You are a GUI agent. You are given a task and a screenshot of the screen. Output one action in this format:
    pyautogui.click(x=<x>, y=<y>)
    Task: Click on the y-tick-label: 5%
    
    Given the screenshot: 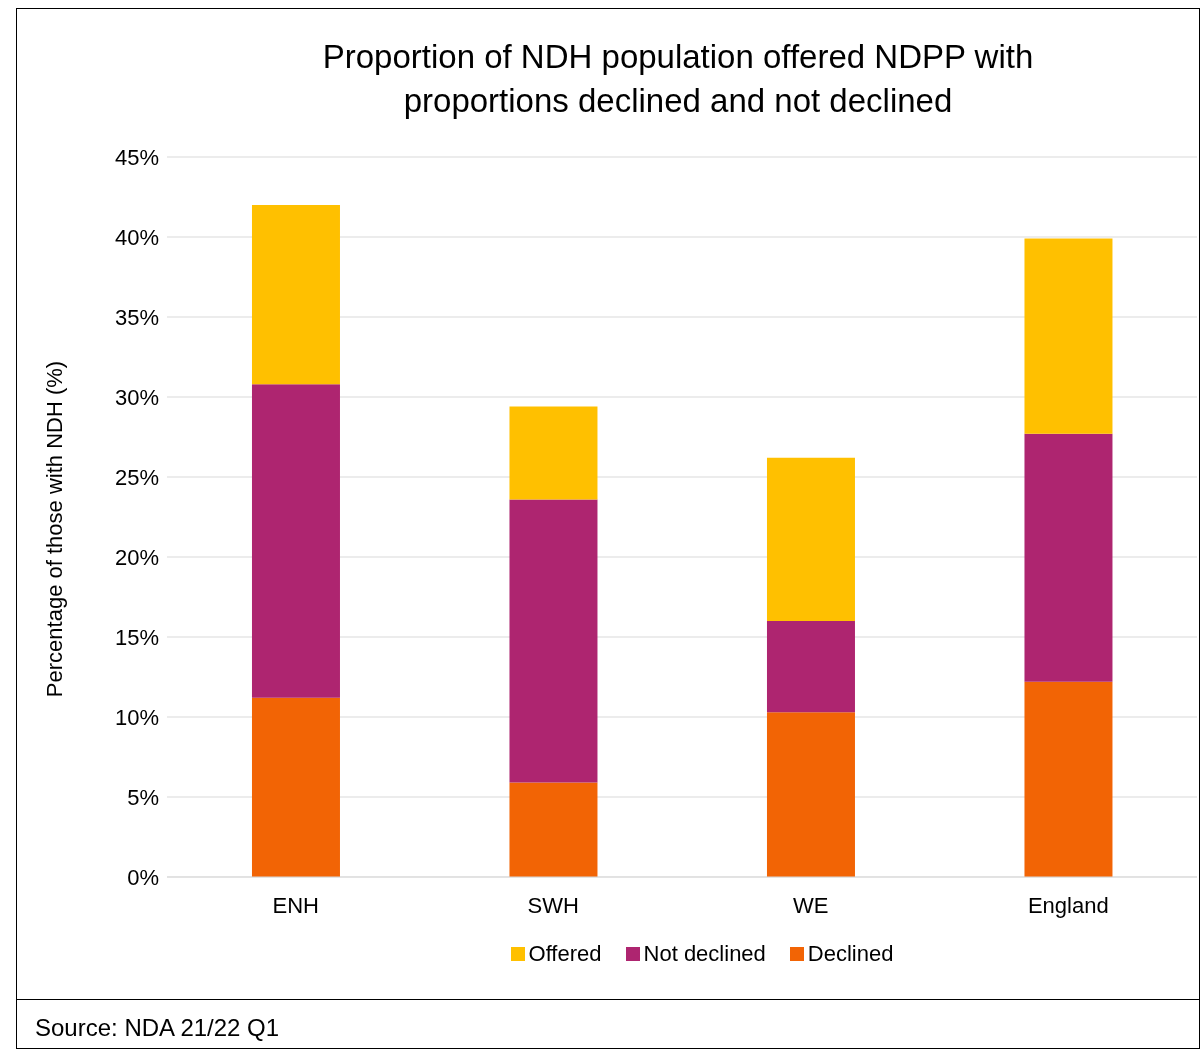 What is the action you would take?
    pyautogui.click(x=143, y=797)
    